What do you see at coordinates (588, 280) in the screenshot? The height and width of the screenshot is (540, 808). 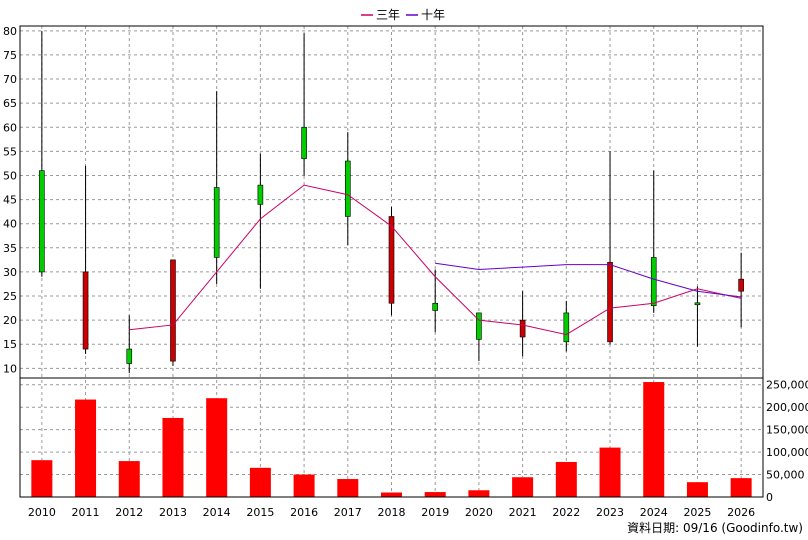 I see `line-series-10yr` at bounding box center [588, 280].